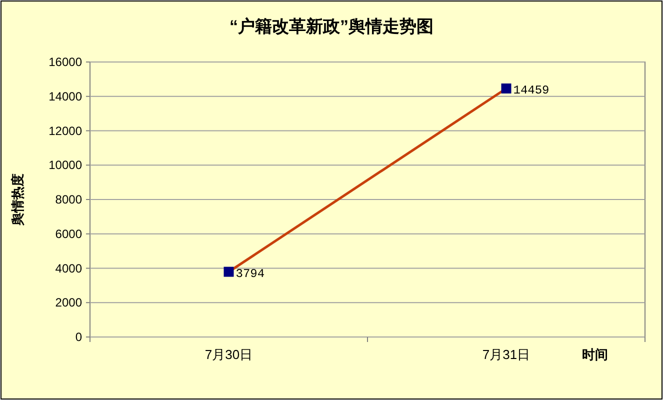 Image resolution: width=663 pixels, height=400 pixels. I want to click on chart-title: “户籍改革新政”舆情走势图, so click(332, 26).